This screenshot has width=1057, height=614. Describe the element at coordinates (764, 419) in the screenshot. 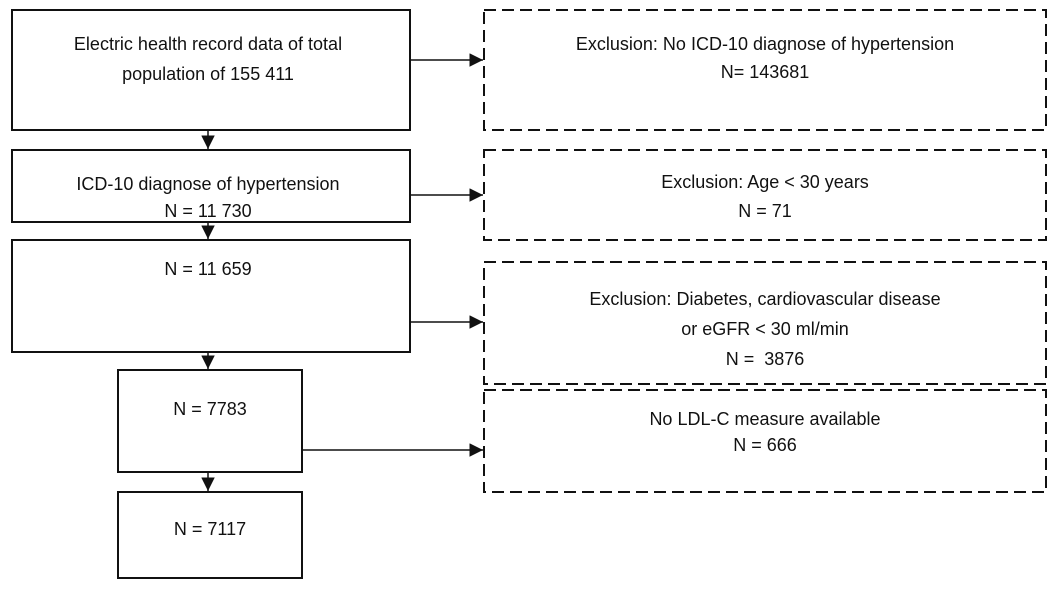

I see `exclusion-text: No LDL-C measure available` at that location.